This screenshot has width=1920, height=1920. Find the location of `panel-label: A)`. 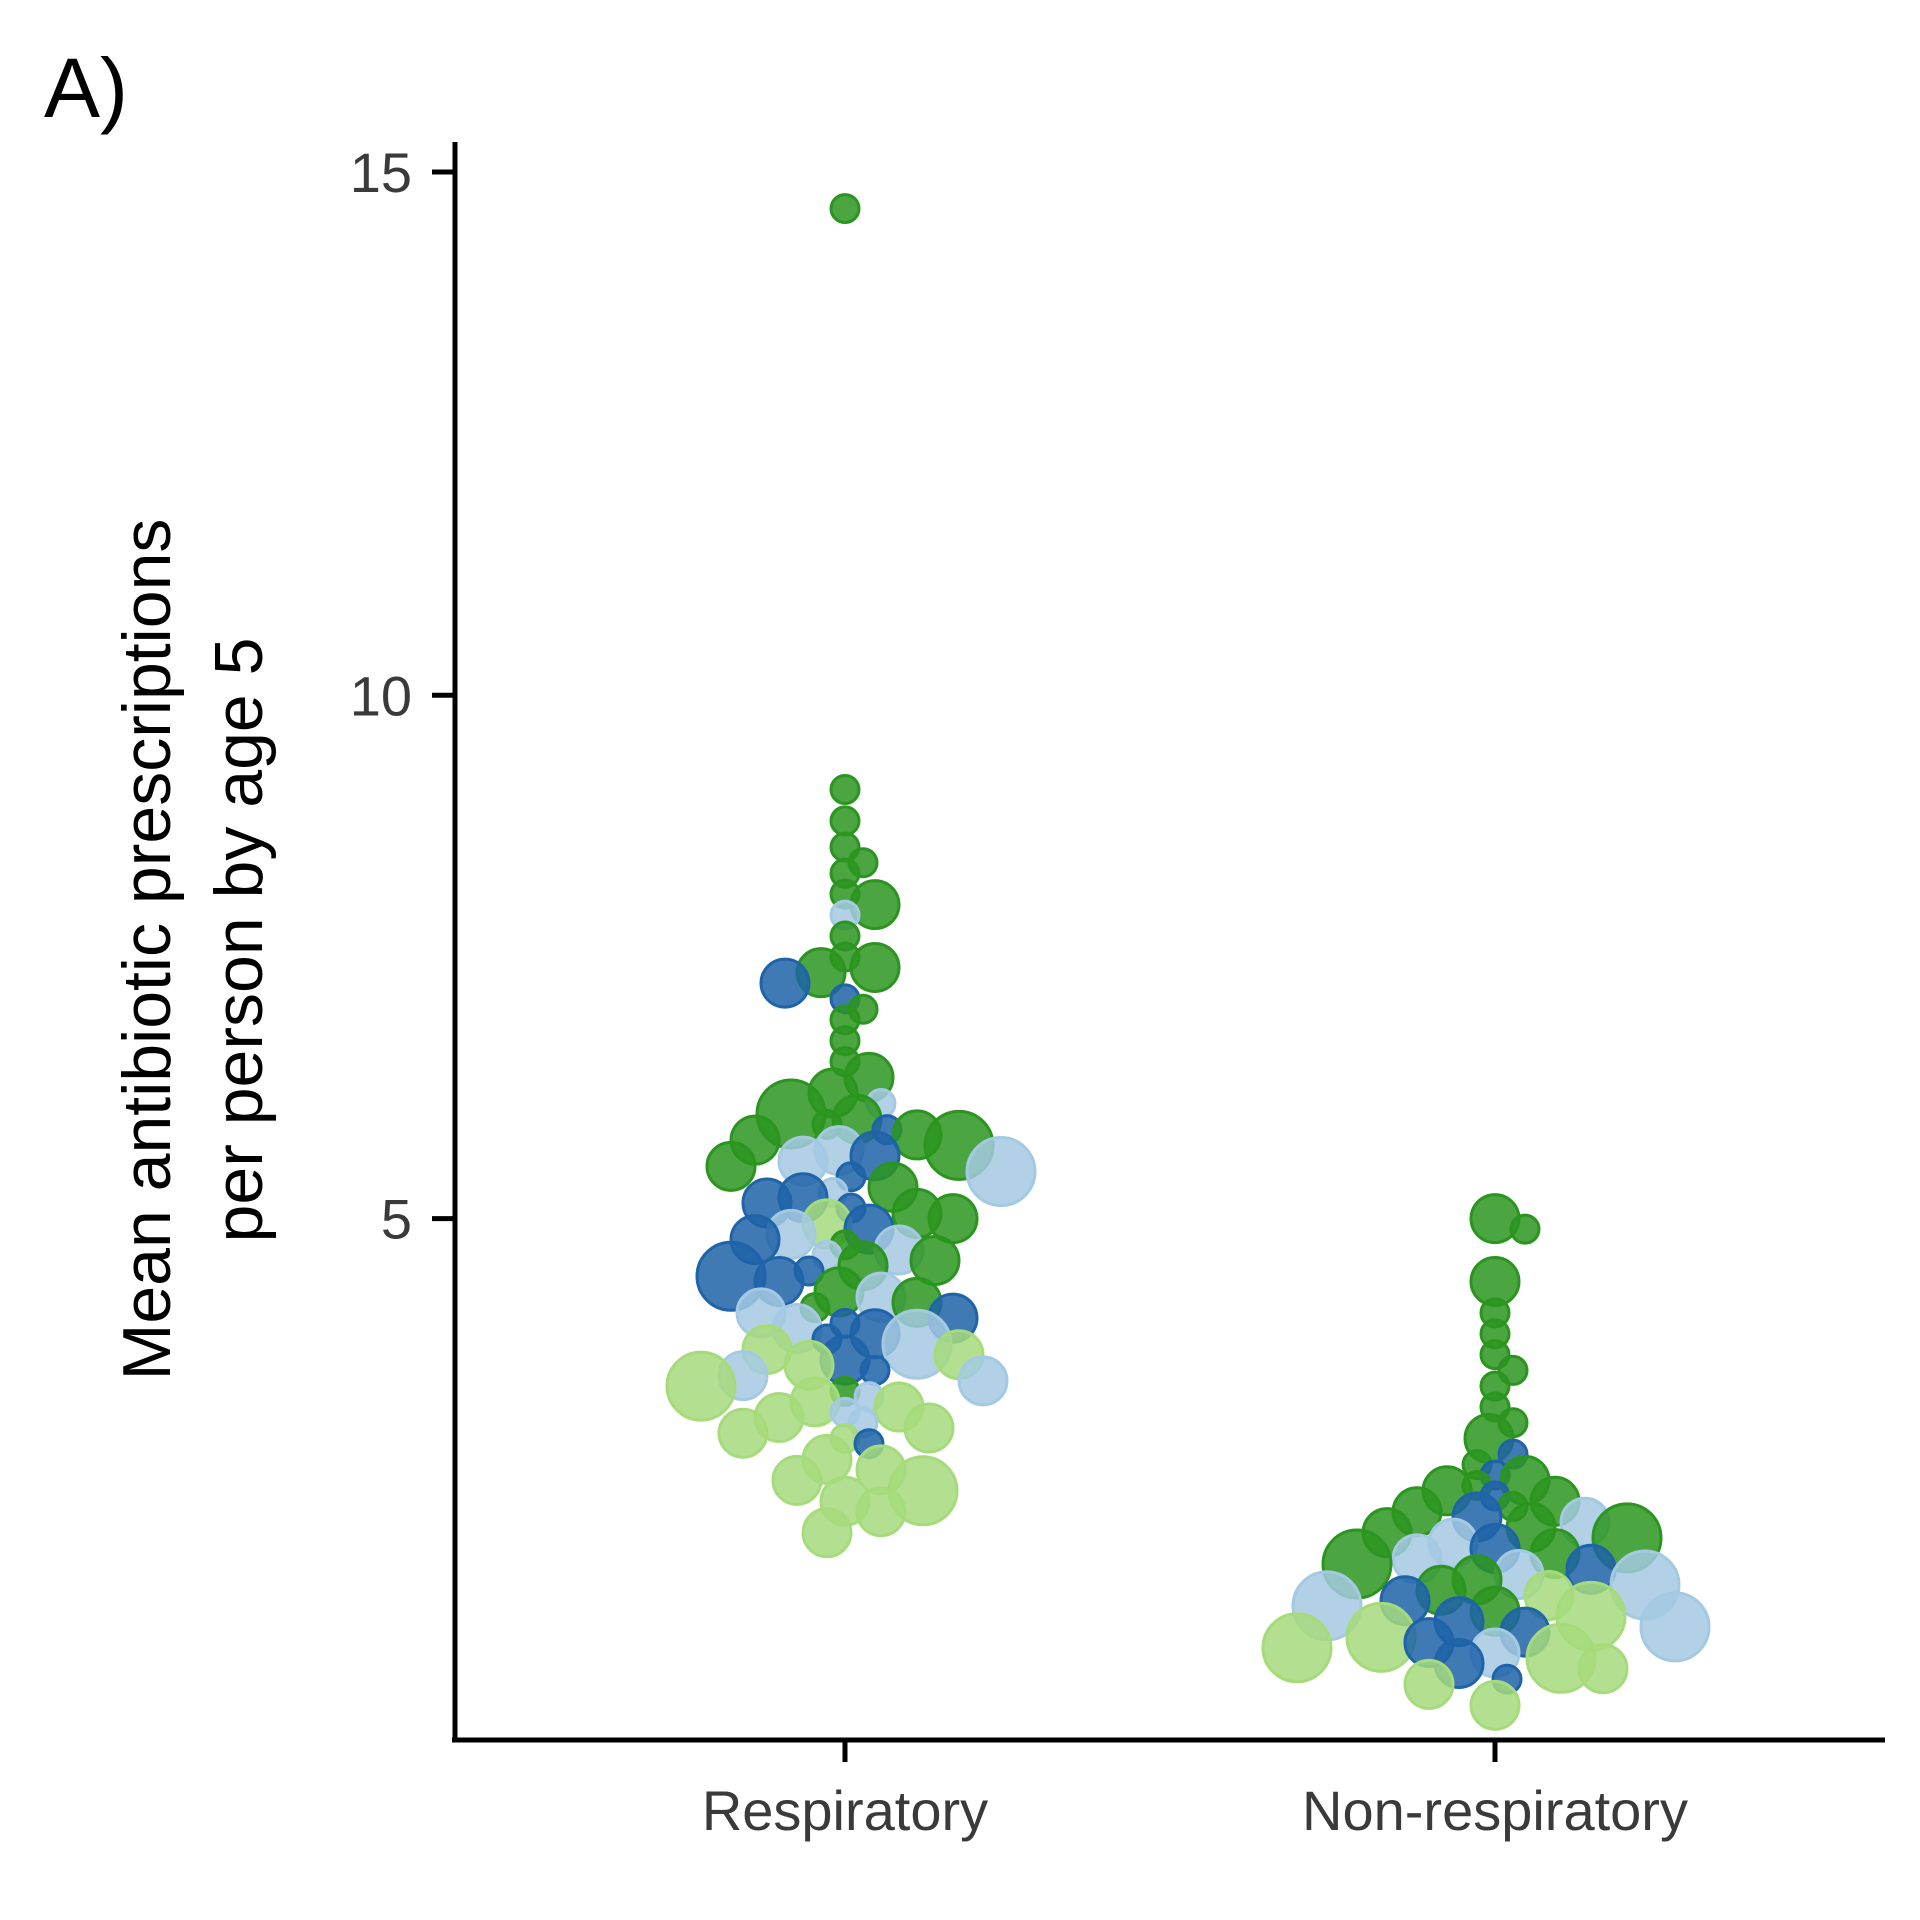

panel-label: A) is located at coordinates (86, 88).